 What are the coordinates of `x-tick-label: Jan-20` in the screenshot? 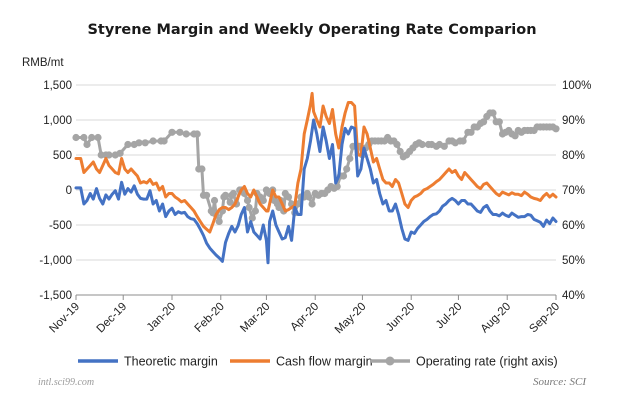 It's located at (161, 317).